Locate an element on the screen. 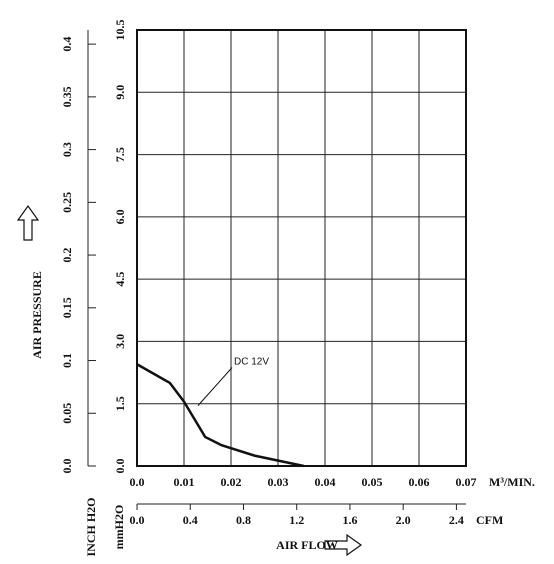  y-tick-label: 0.0 is located at coordinates (120, 466).